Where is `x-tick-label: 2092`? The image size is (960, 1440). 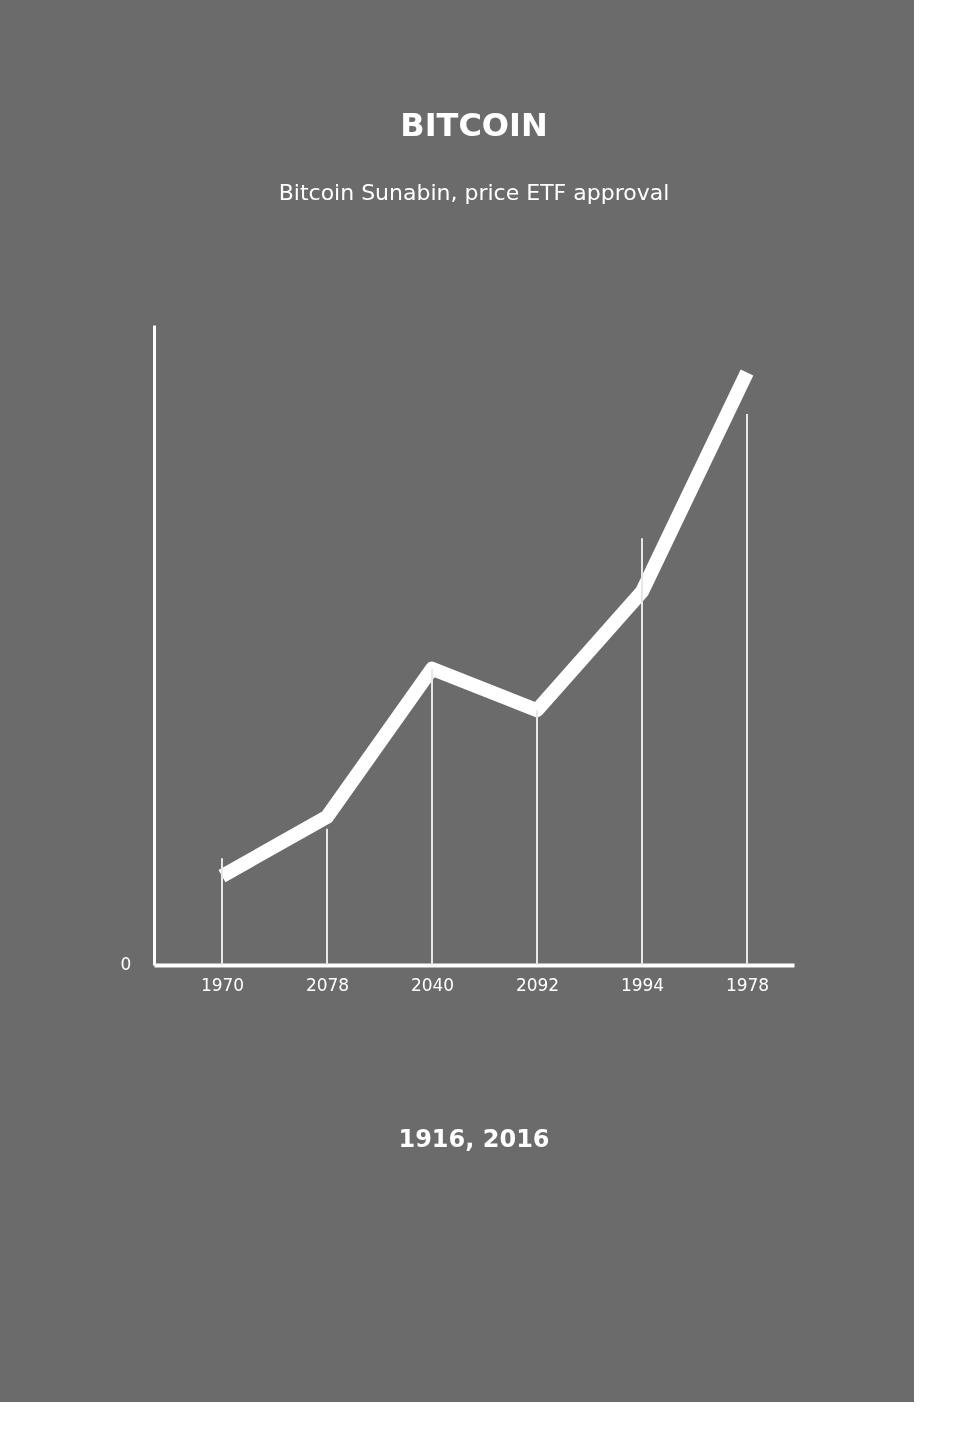
x-tick-label: 2092 is located at coordinates (537, 984).